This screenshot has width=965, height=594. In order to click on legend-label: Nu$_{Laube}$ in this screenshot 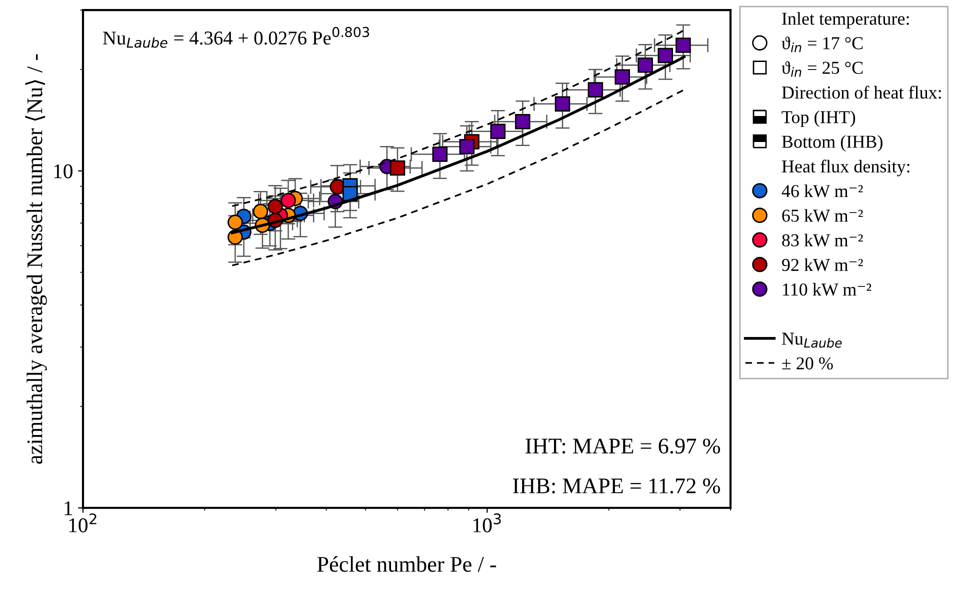, I will do `click(812, 340)`.